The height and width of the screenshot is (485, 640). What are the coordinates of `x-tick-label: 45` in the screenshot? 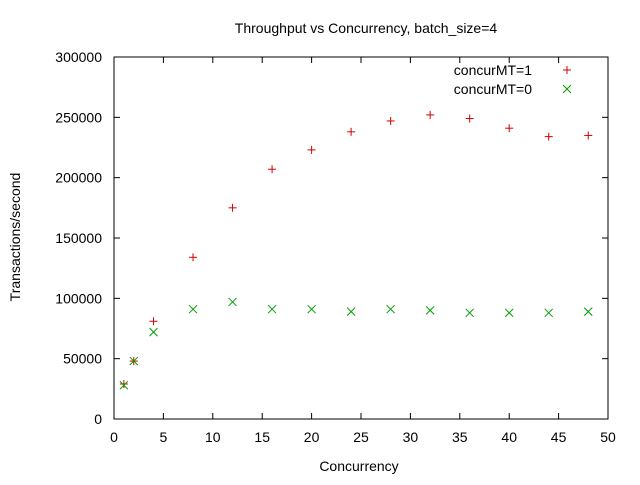 It's located at (559, 437).